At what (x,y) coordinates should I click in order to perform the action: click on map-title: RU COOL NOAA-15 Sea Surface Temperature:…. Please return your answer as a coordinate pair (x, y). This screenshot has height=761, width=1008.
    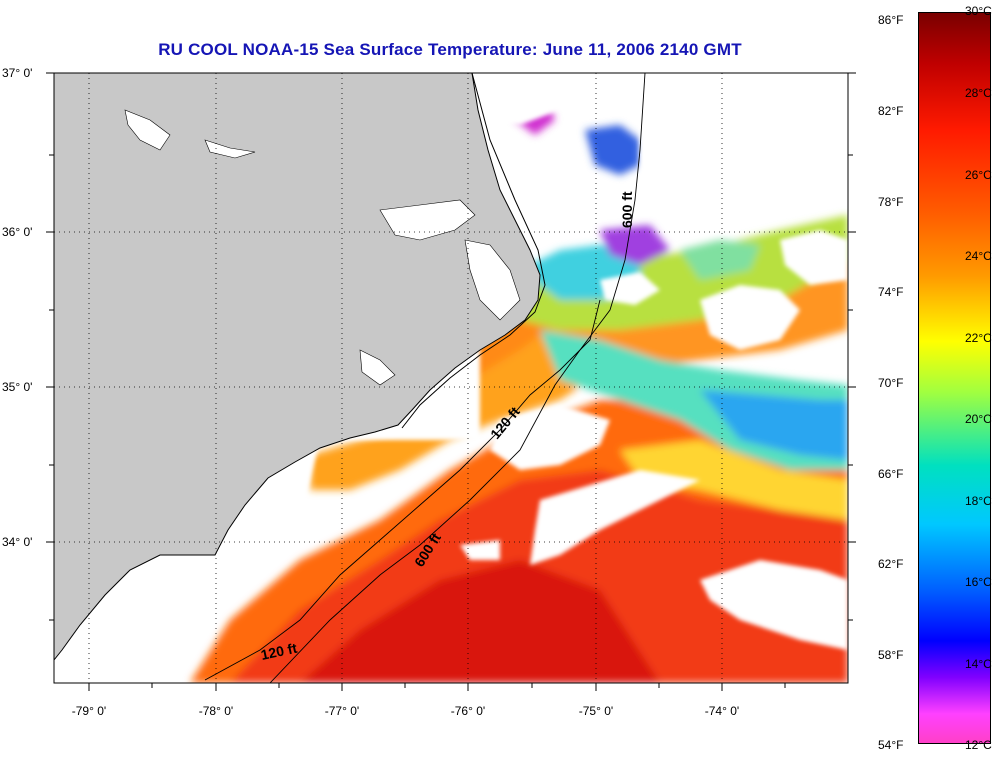
    Looking at the image, I should click on (450, 49).